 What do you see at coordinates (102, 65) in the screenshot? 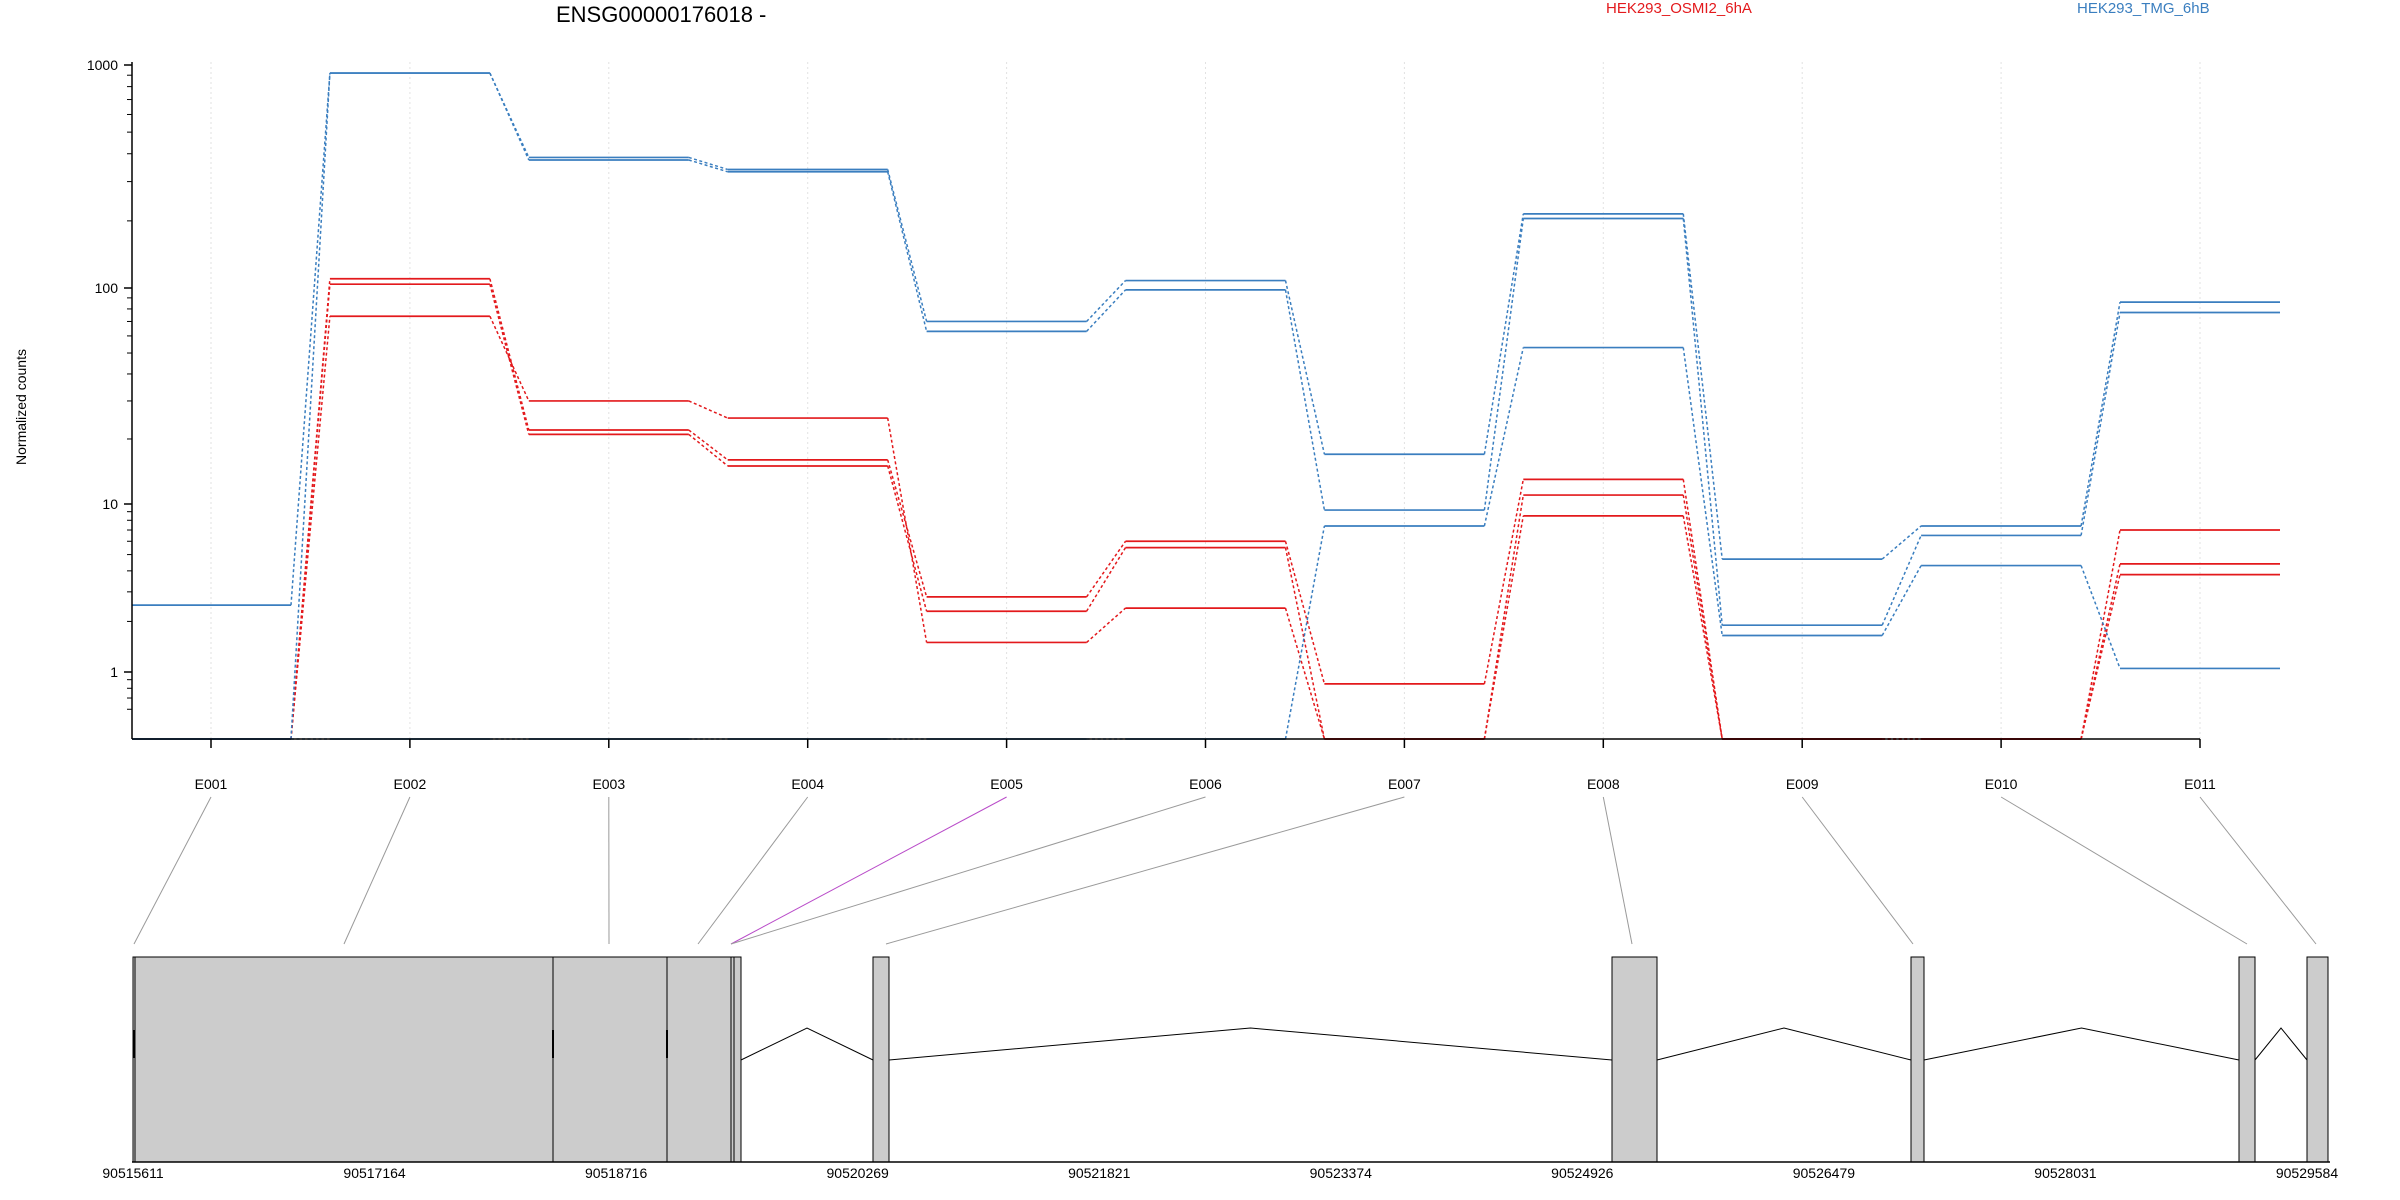
I see `y-tick-label: 1000` at bounding box center [102, 65].